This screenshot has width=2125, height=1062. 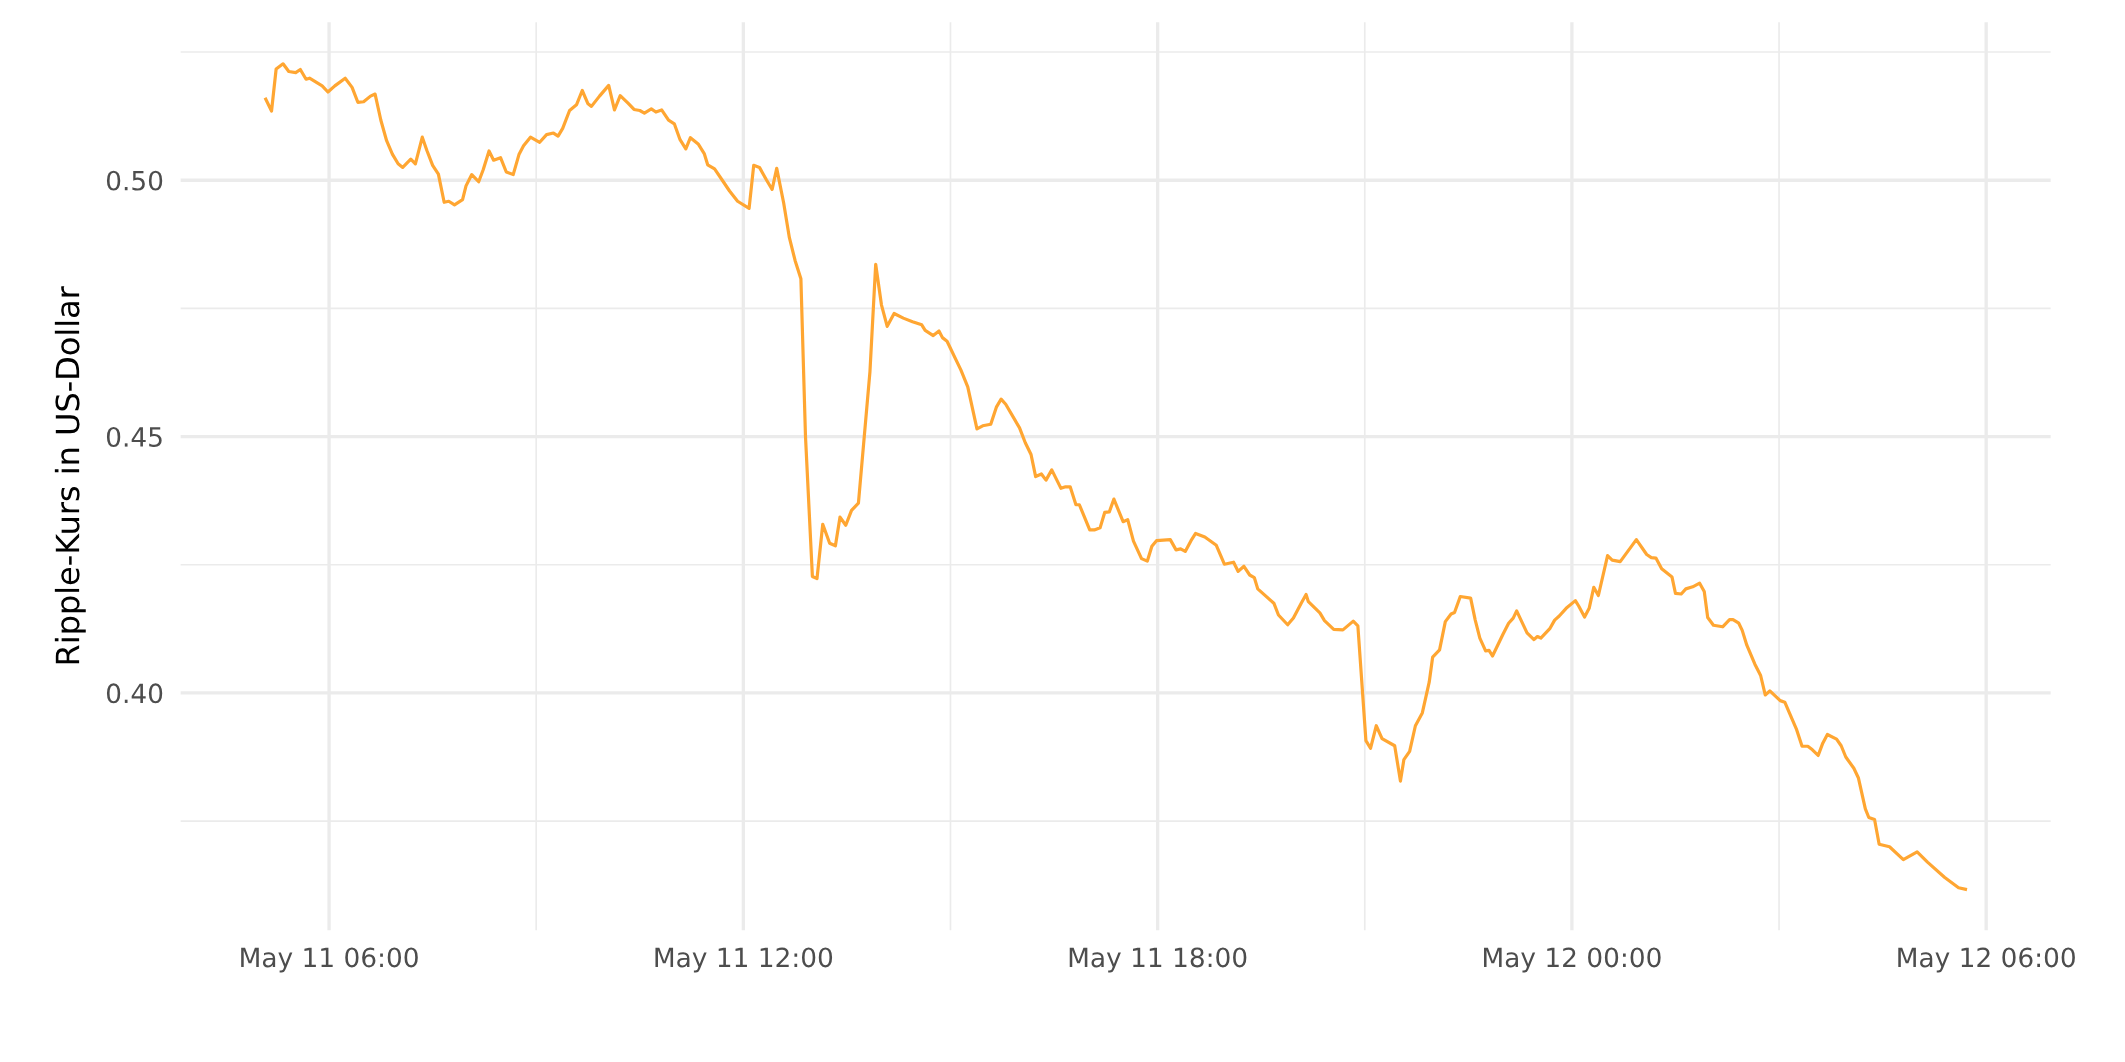 I want to click on x-tick-label: May 11 12:00, so click(x=744, y=960).